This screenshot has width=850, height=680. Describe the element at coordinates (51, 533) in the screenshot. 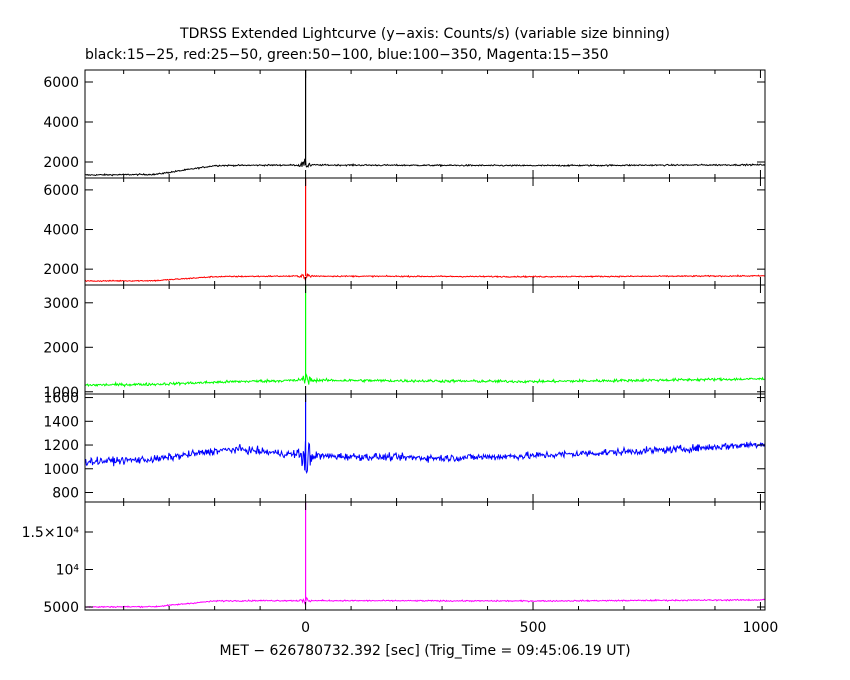

I see `y-tick-label: 1.5×10⁴` at that location.